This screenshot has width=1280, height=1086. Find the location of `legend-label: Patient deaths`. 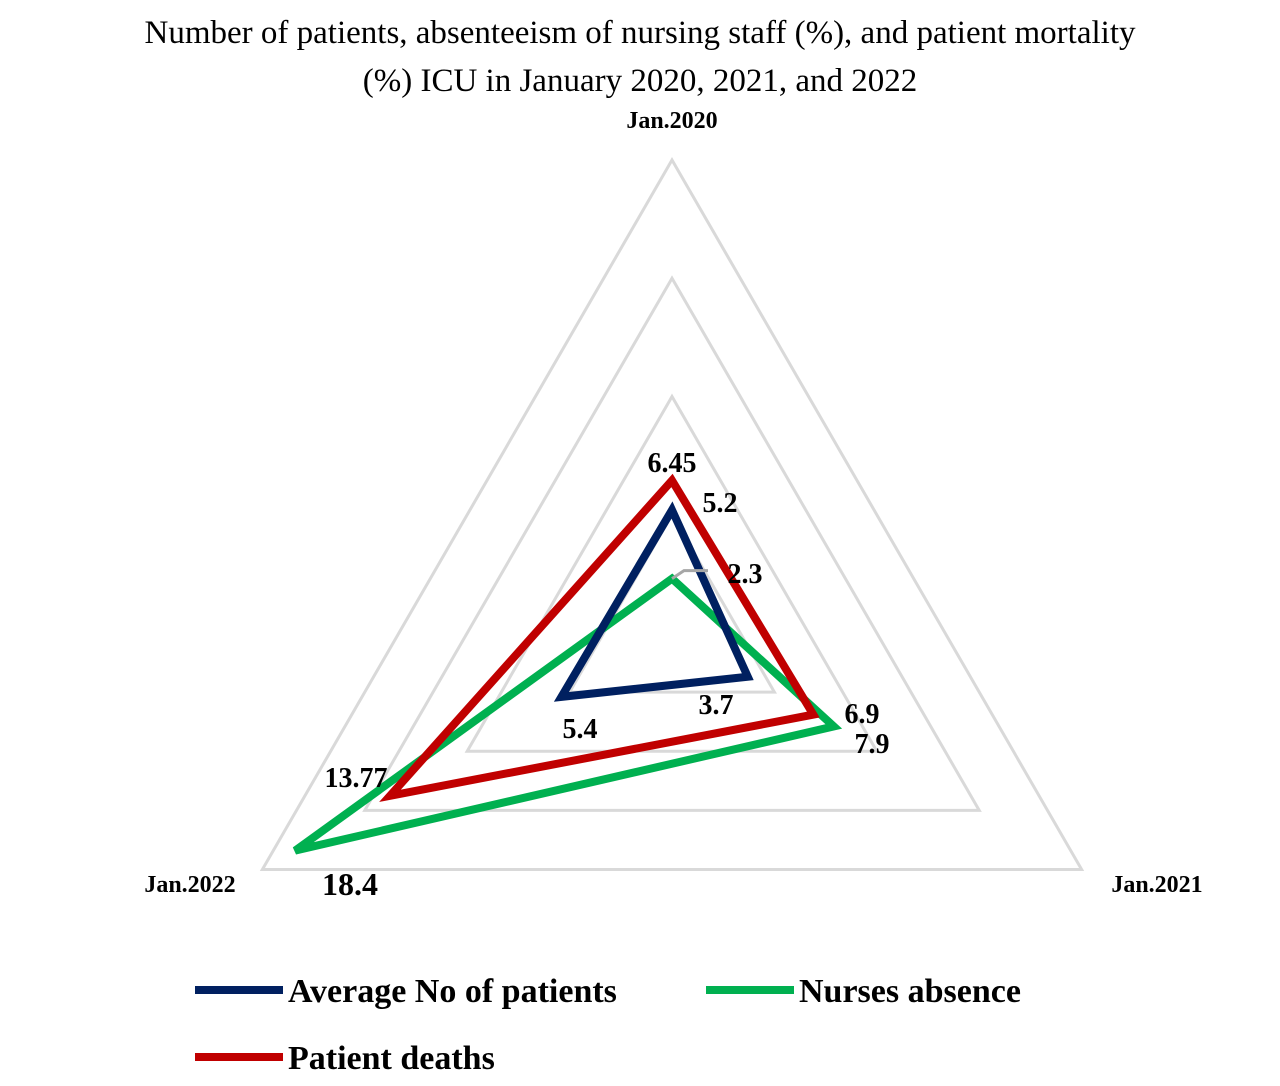

legend-label: Patient deaths is located at coordinates (391, 1058).